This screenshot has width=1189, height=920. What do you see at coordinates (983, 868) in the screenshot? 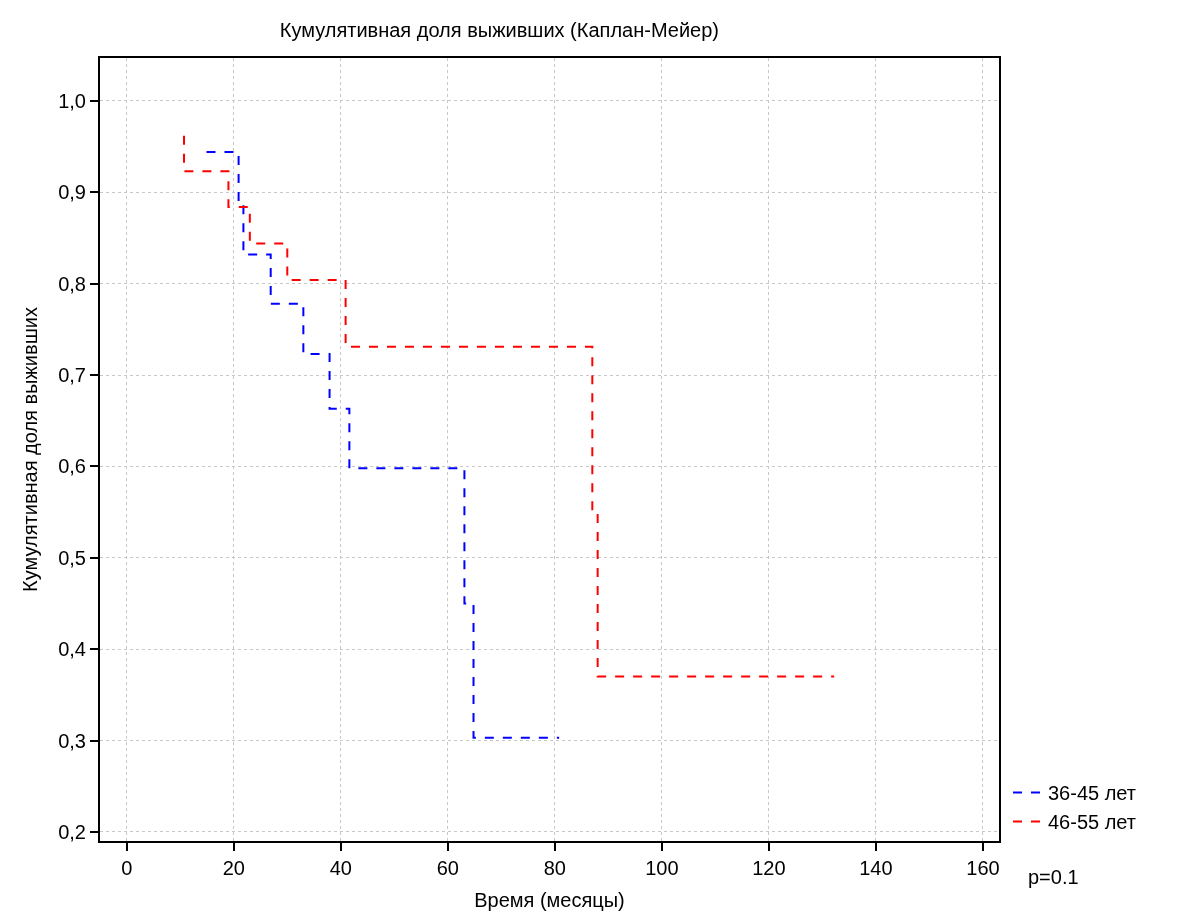
I see `x-tick-label: 160` at bounding box center [983, 868].